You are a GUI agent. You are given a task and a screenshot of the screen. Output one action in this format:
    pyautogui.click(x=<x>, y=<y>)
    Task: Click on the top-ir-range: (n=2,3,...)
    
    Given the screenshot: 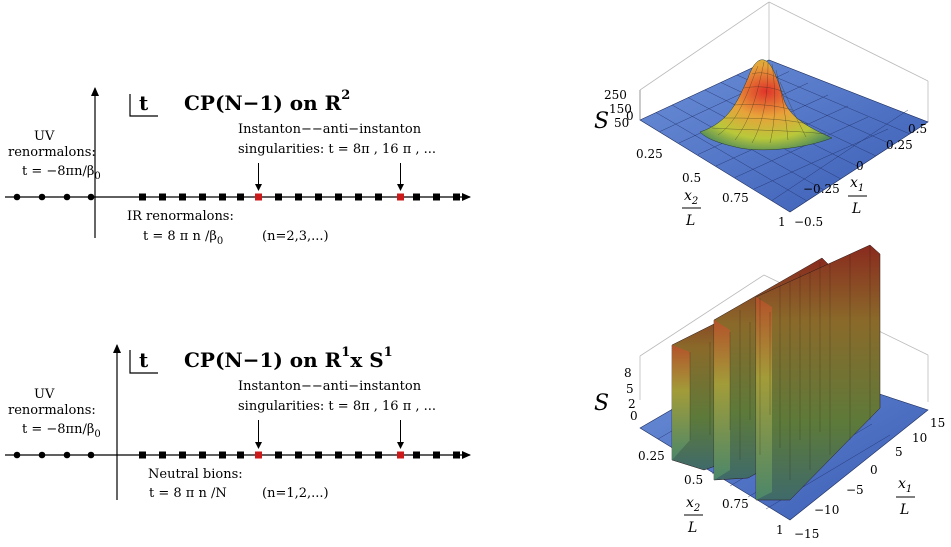 What is the action you would take?
    pyautogui.click(x=295, y=236)
    